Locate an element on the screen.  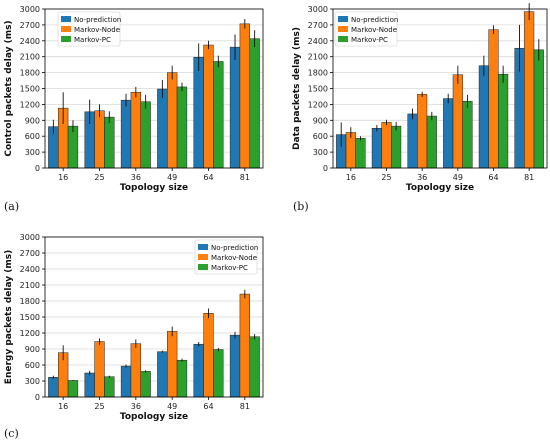
chart3-x-axis-label: Topology size is located at coordinates (154, 417).